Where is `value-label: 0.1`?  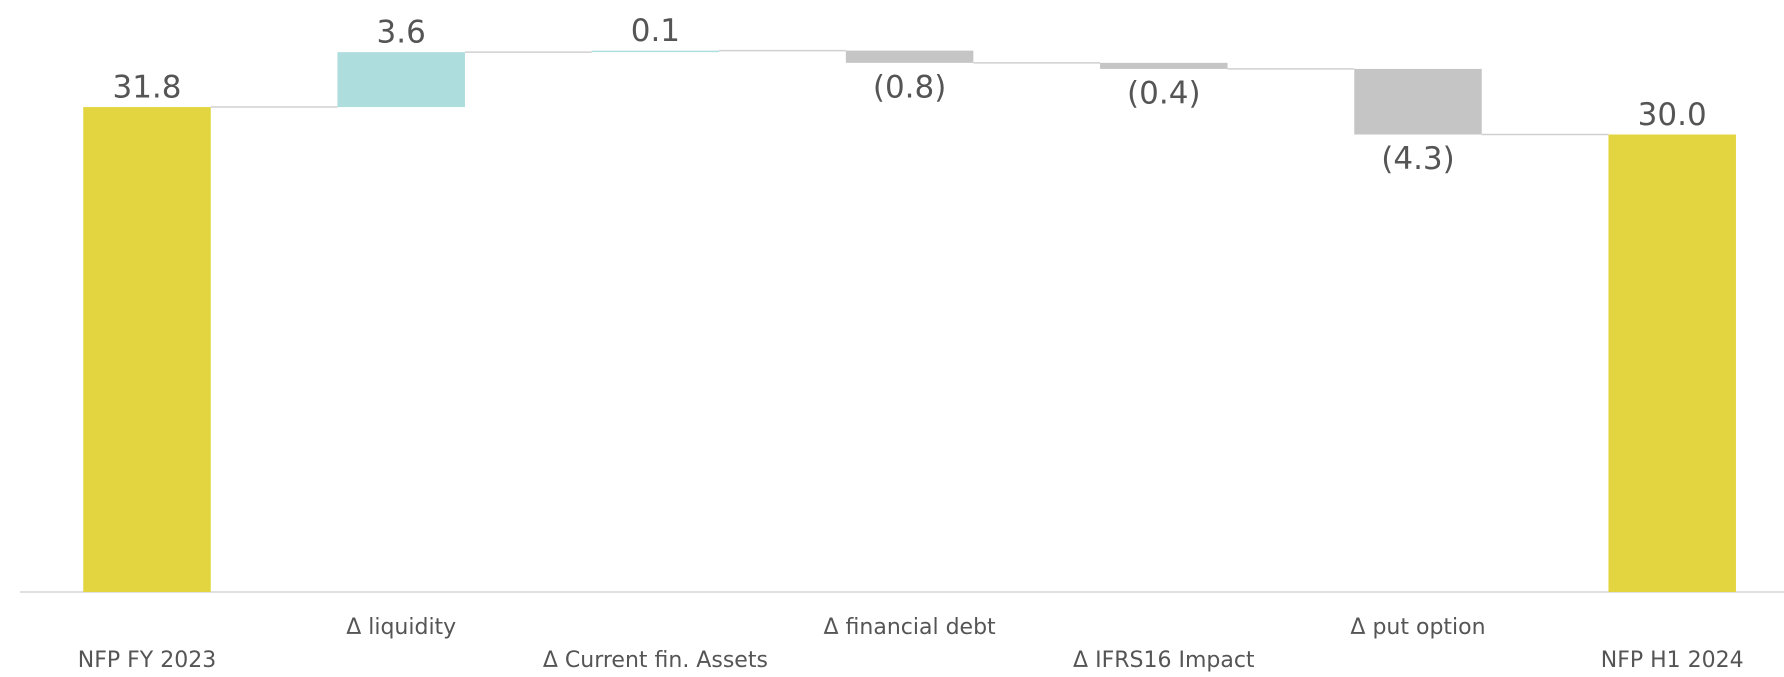 value-label: 0.1 is located at coordinates (655, 31).